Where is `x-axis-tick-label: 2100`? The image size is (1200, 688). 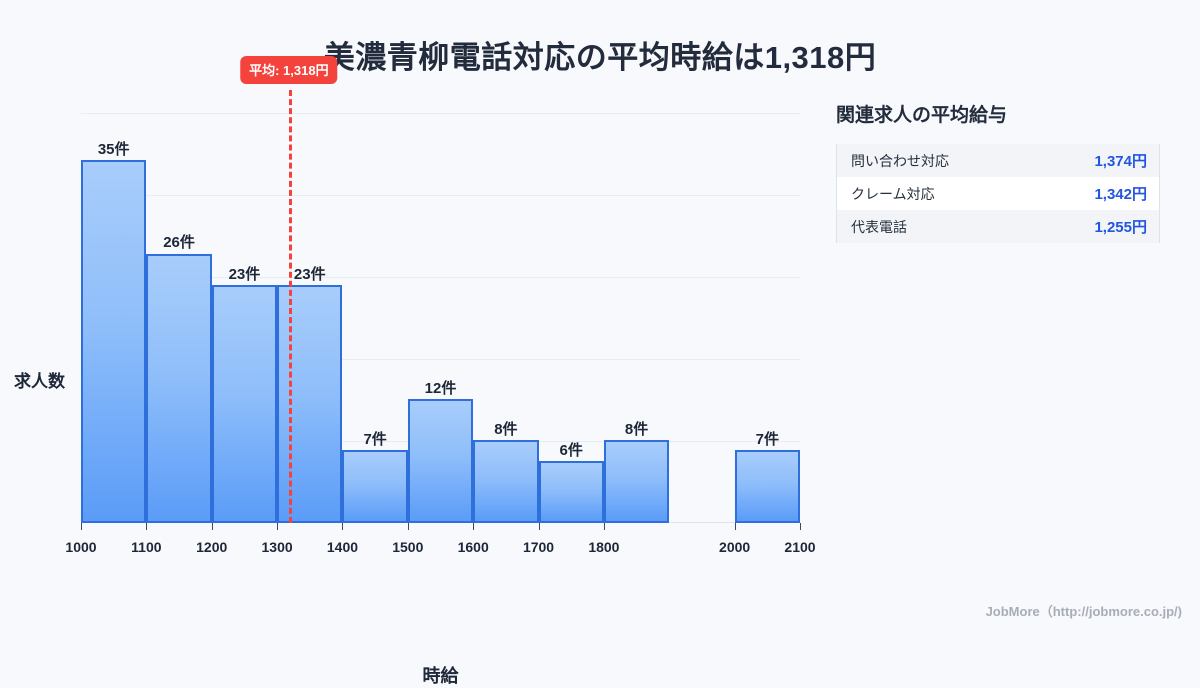 x-axis-tick-label: 2100 is located at coordinates (800, 547).